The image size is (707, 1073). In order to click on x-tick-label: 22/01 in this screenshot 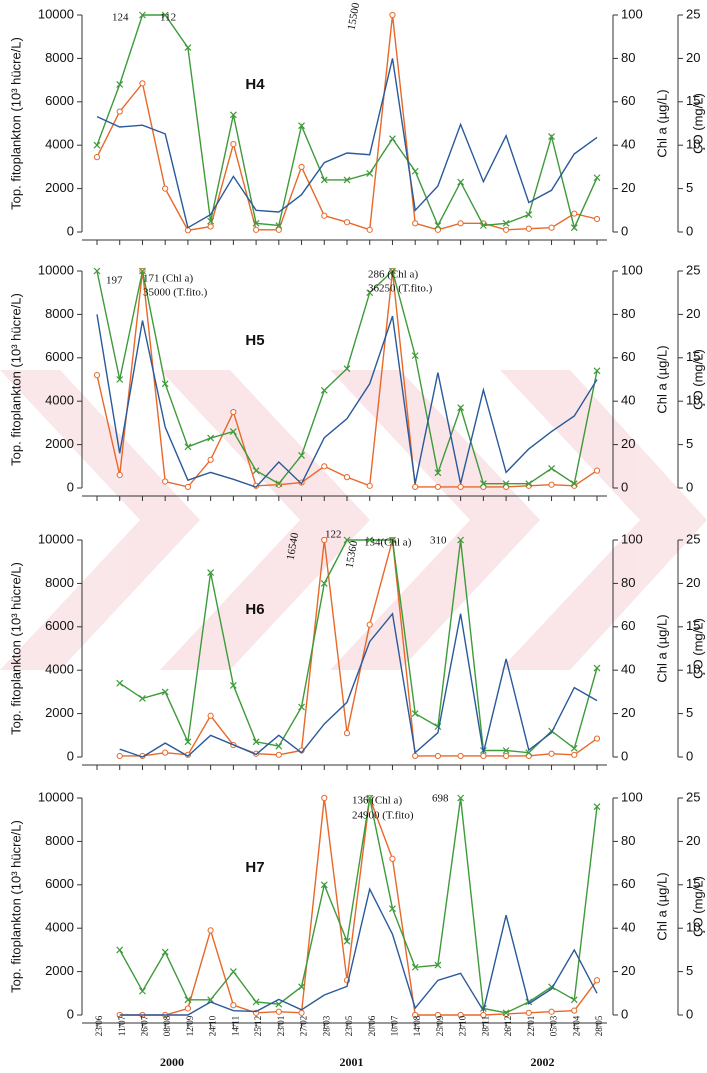, I will do `click(531, 1026)`.